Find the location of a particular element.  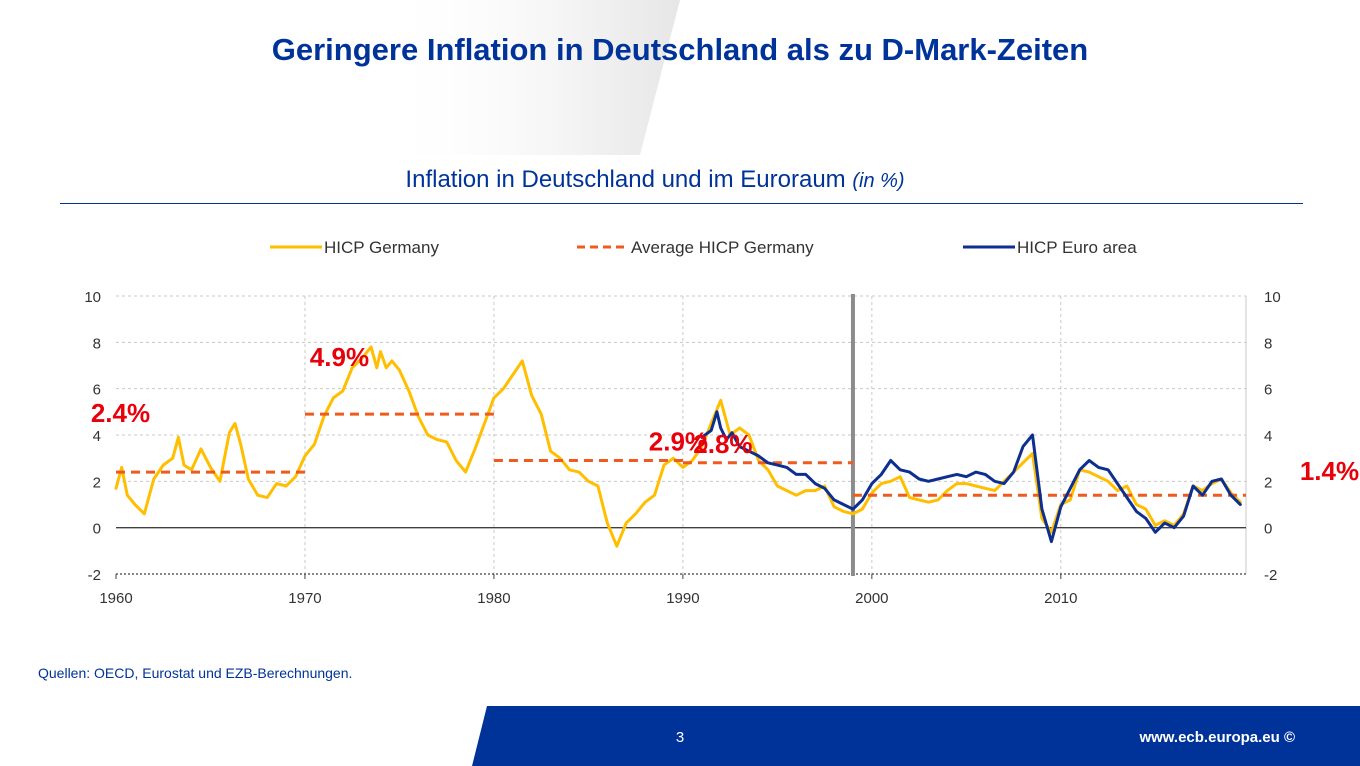

average-label: 2.4% is located at coordinates (120, 413).